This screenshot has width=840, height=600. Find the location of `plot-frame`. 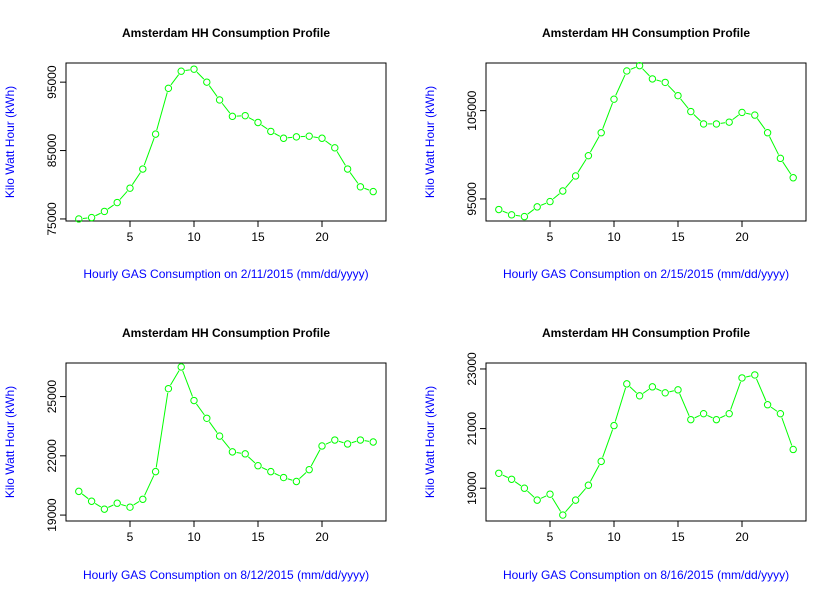

plot-frame is located at coordinates (646, 442).